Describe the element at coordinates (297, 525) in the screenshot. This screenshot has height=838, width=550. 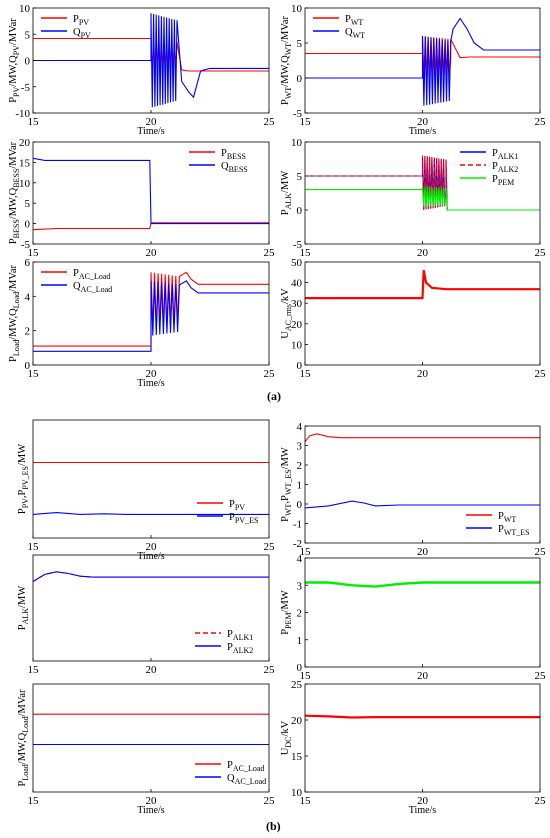
I see `y-tick-label: -1` at that location.